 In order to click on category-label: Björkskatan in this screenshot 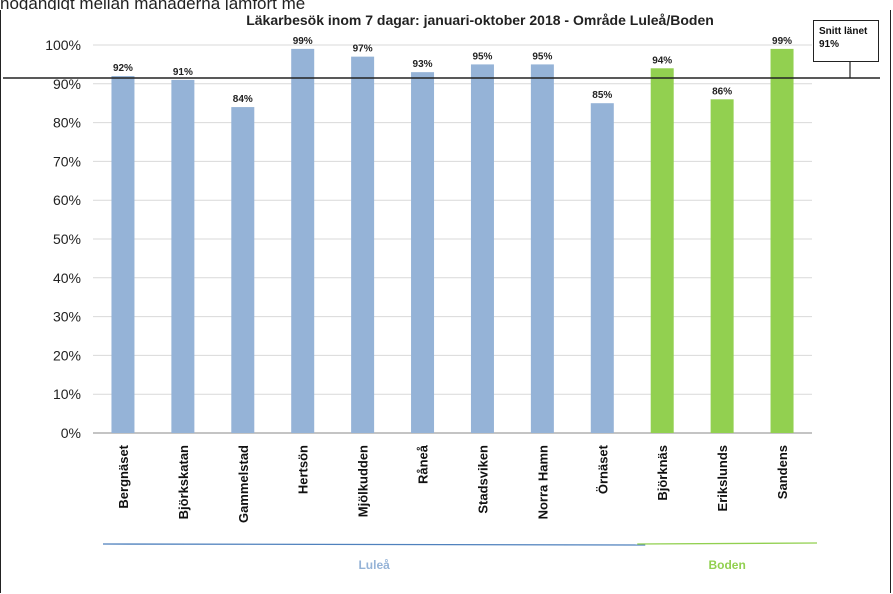, I will do `click(183, 482)`.